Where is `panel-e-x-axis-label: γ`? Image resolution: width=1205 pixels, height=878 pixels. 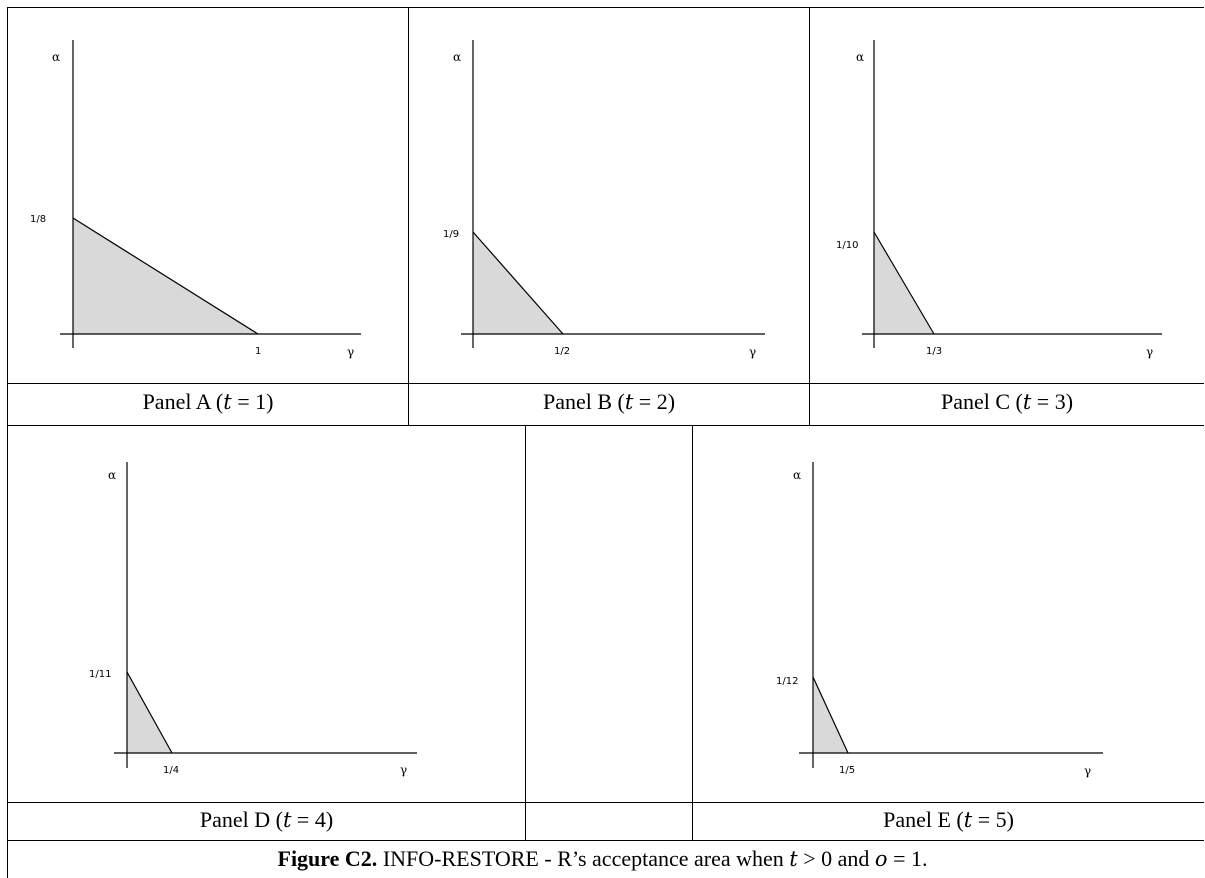 panel-e-x-axis-label: γ is located at coordinates (1087, 771).